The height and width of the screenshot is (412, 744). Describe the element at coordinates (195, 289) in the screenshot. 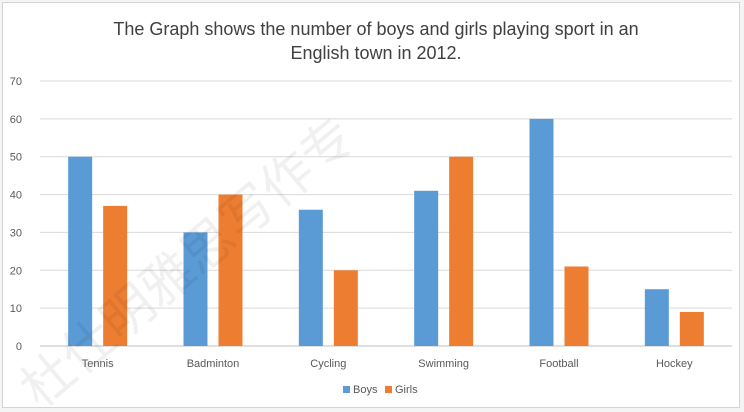

I see `bar-boys-badminton` at that location.